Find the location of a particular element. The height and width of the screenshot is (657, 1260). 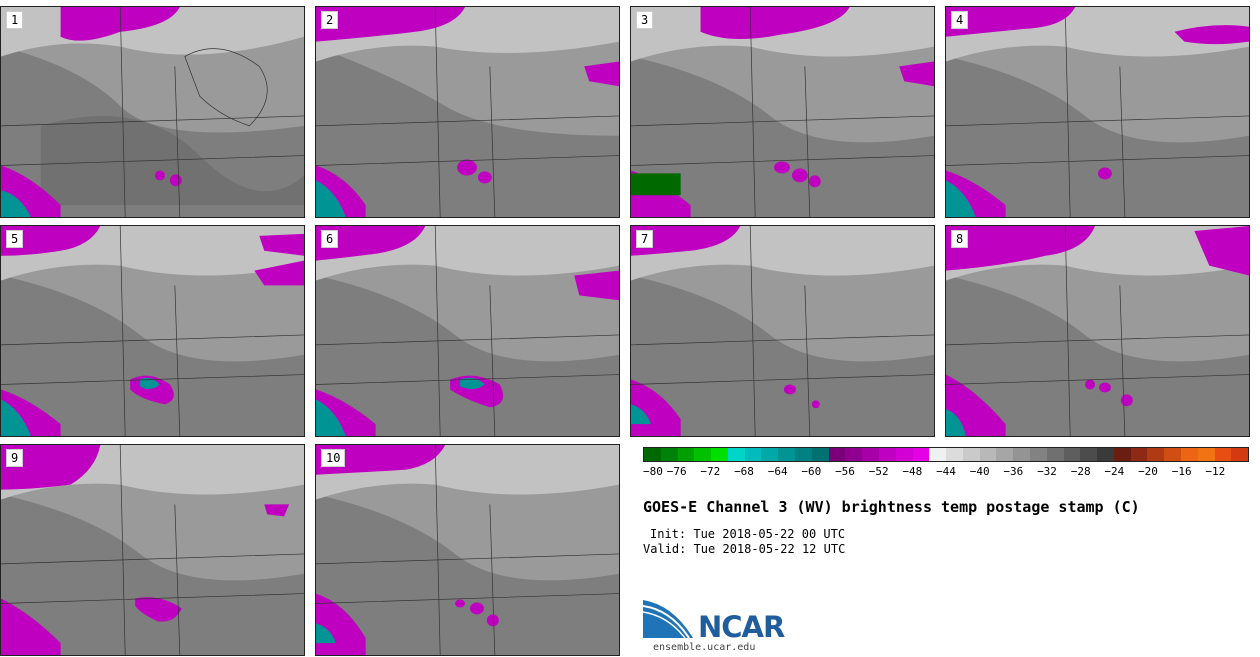

ncar-logo-icon is located at coordinates (668, 619).